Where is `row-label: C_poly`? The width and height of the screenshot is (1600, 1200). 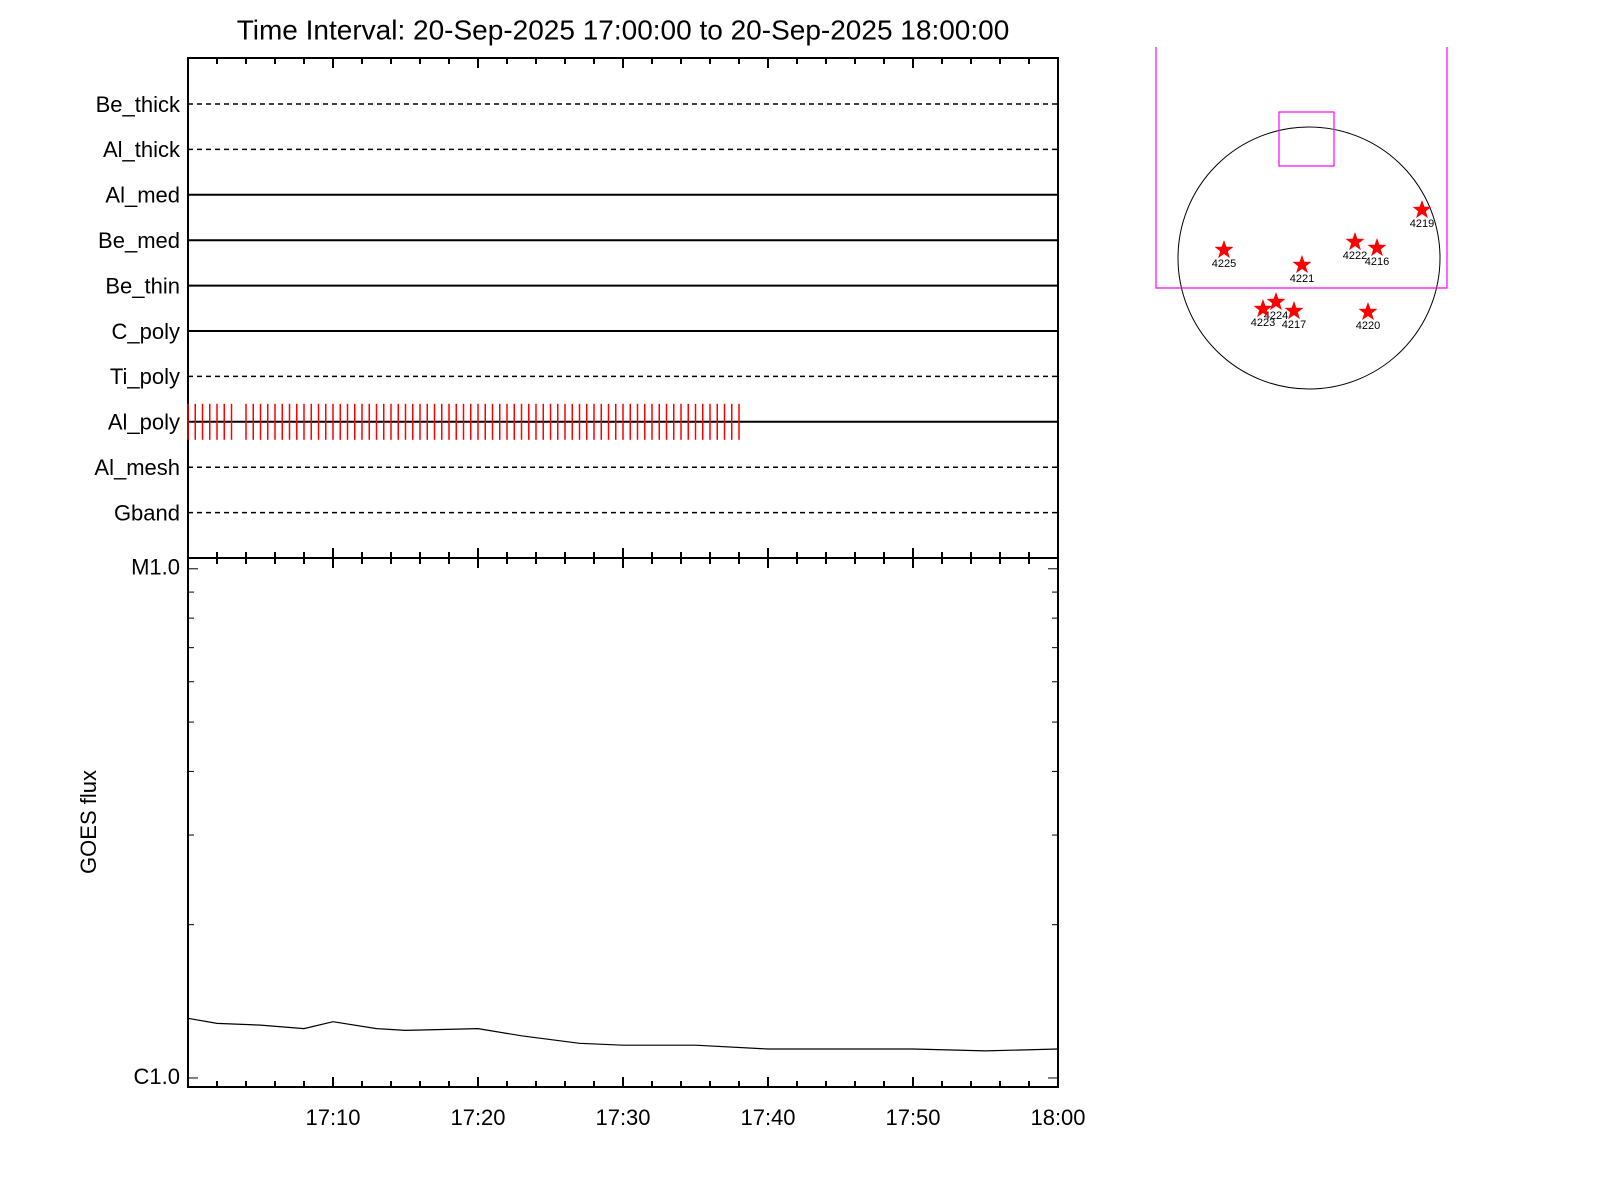 row-label: C_poly is located at coordinates (146, 331).